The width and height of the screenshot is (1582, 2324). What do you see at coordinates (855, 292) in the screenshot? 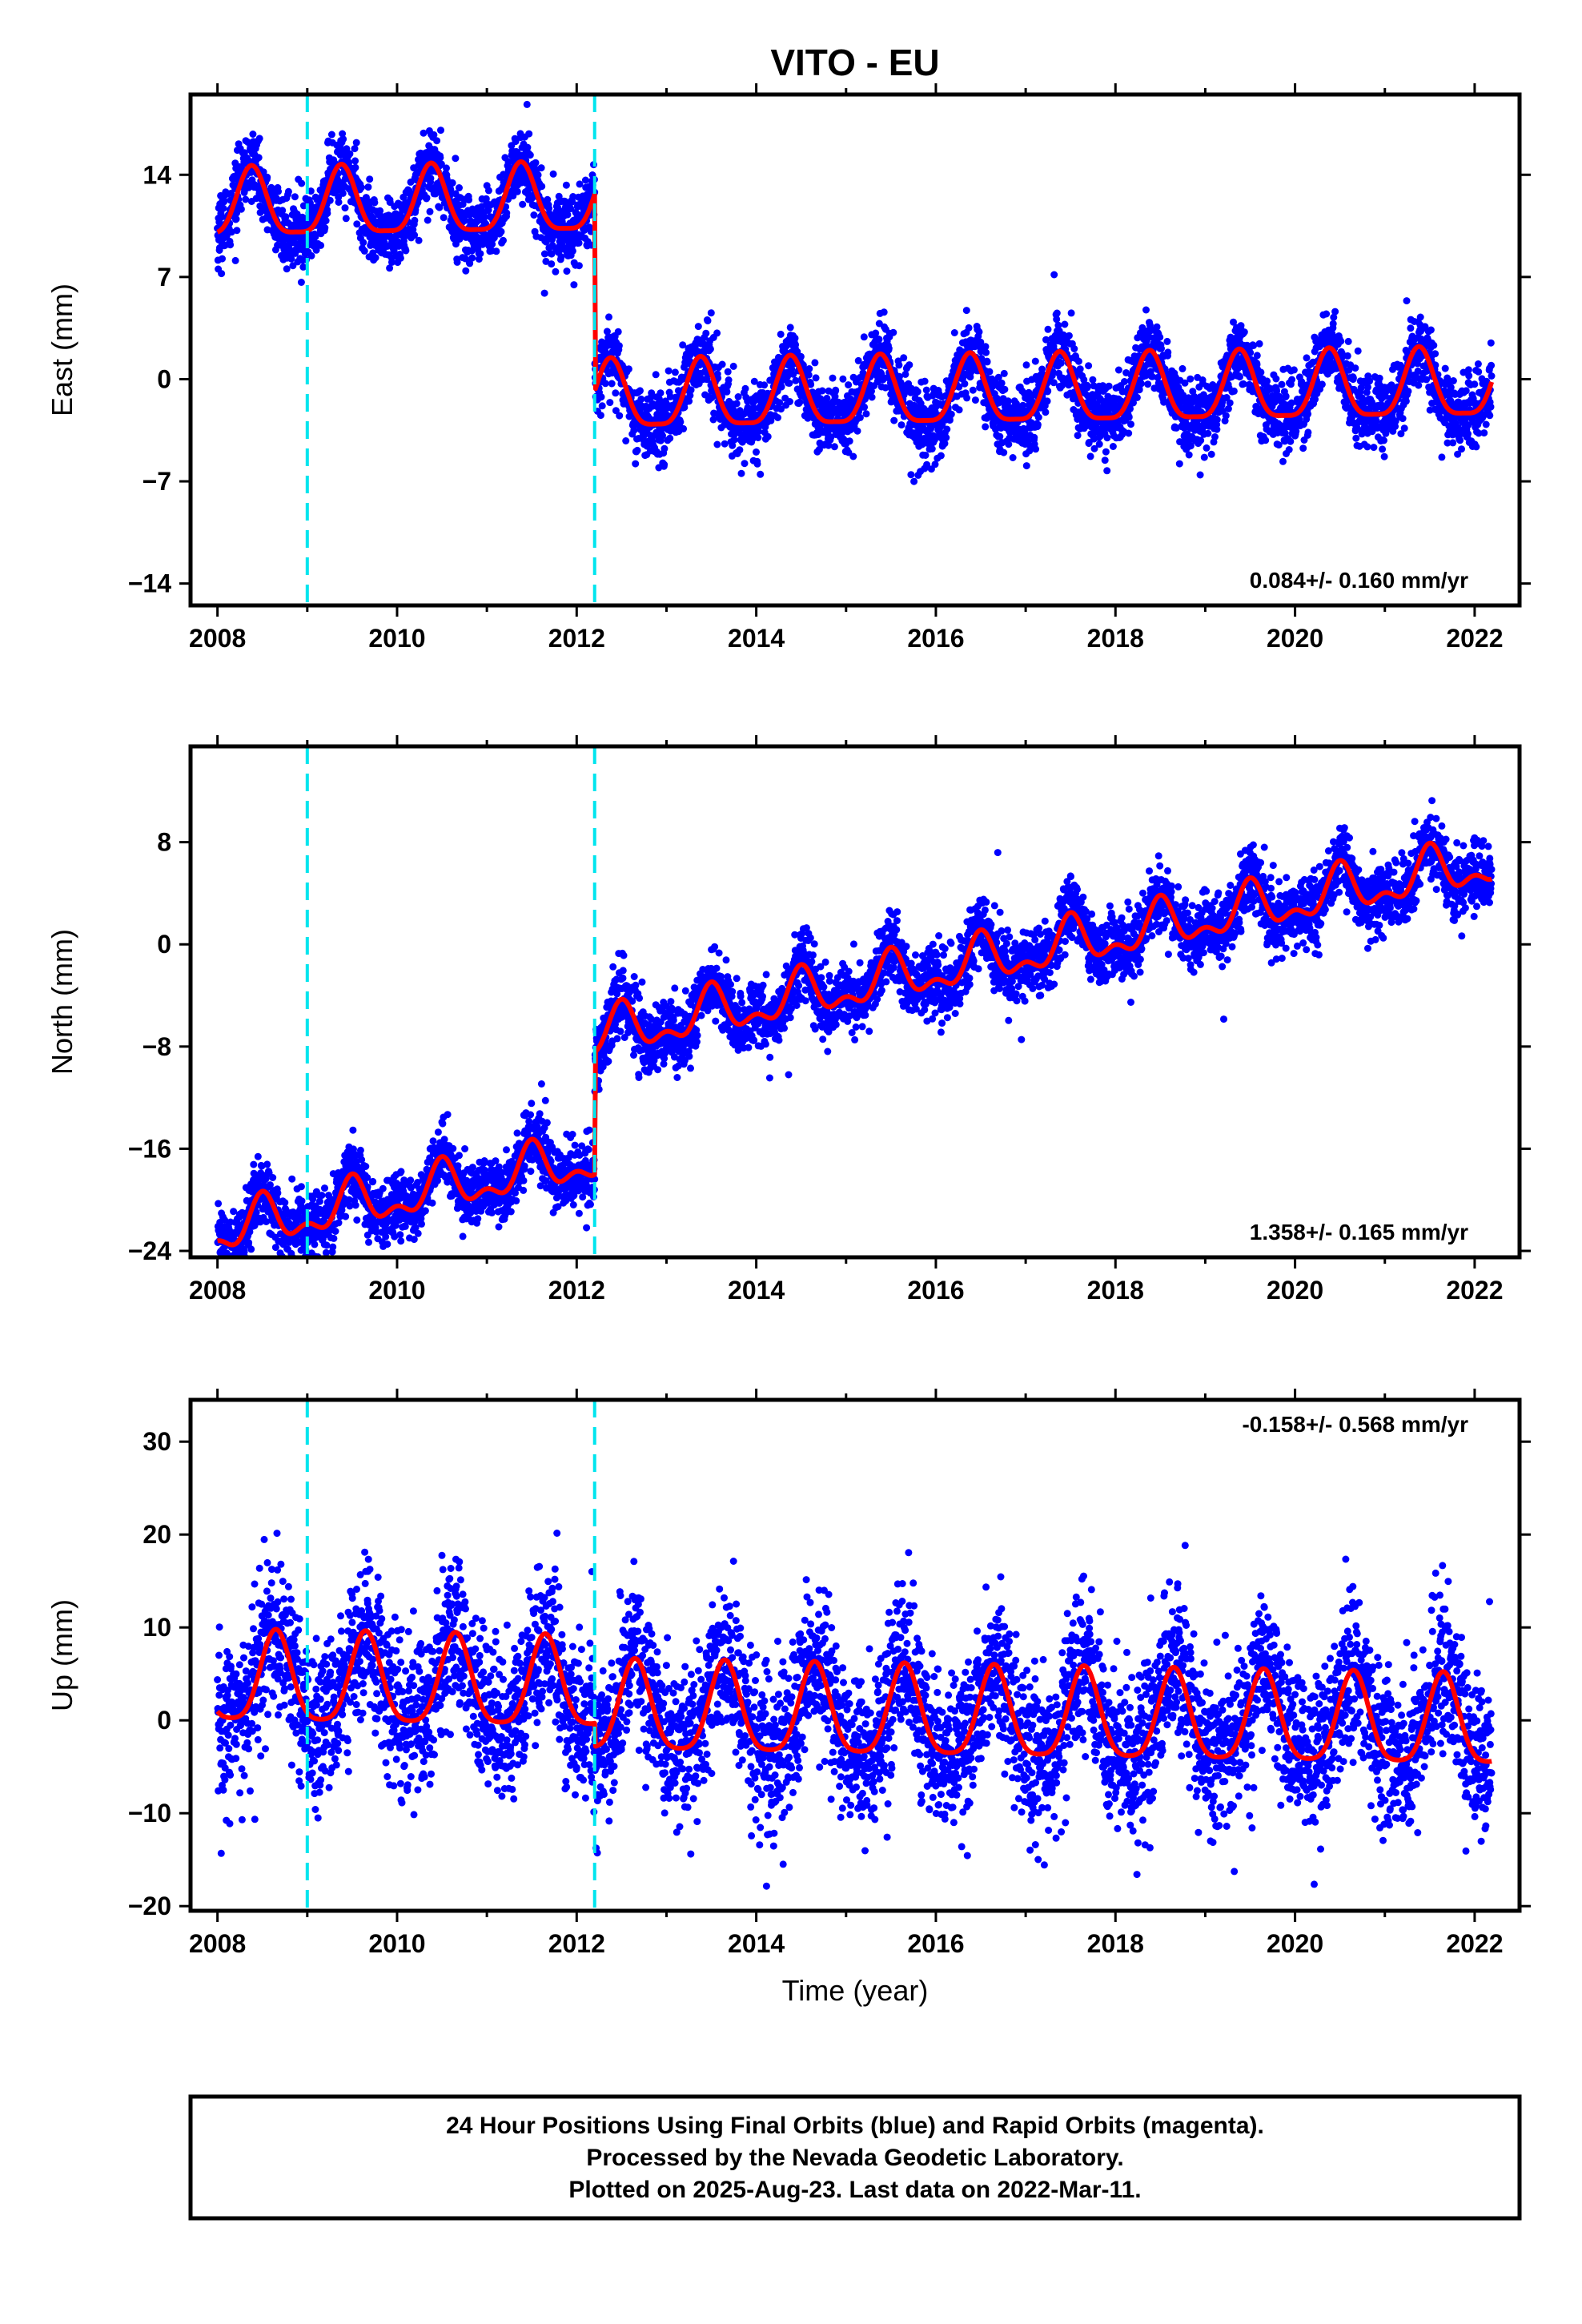
I see `final-orbit-points` at bounding box center [855, 292].